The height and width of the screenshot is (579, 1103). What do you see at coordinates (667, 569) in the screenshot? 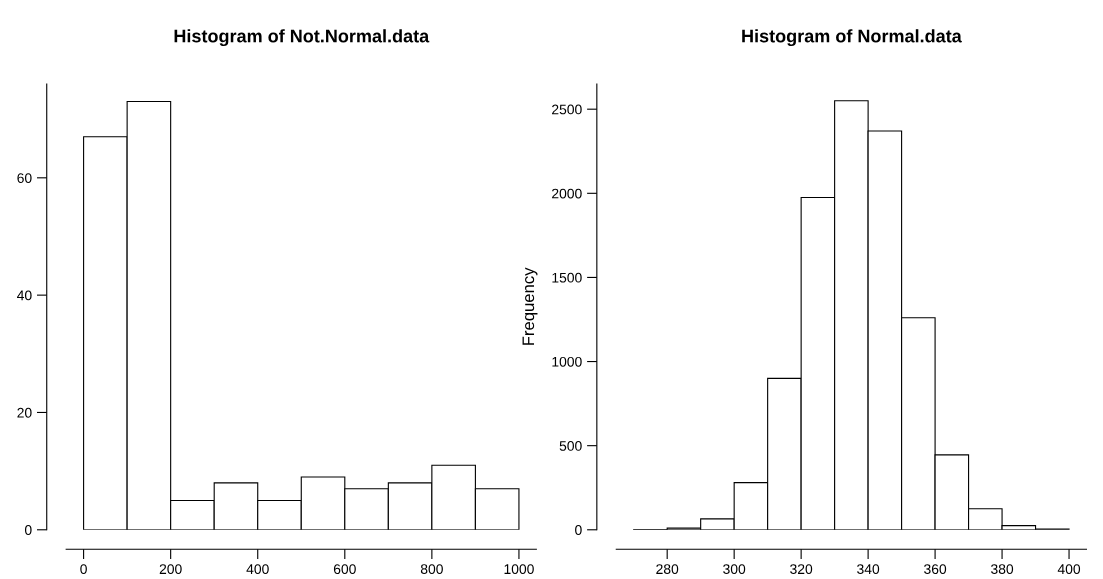
I see `x-tick-label: 280` at bounding box center [667, 569].